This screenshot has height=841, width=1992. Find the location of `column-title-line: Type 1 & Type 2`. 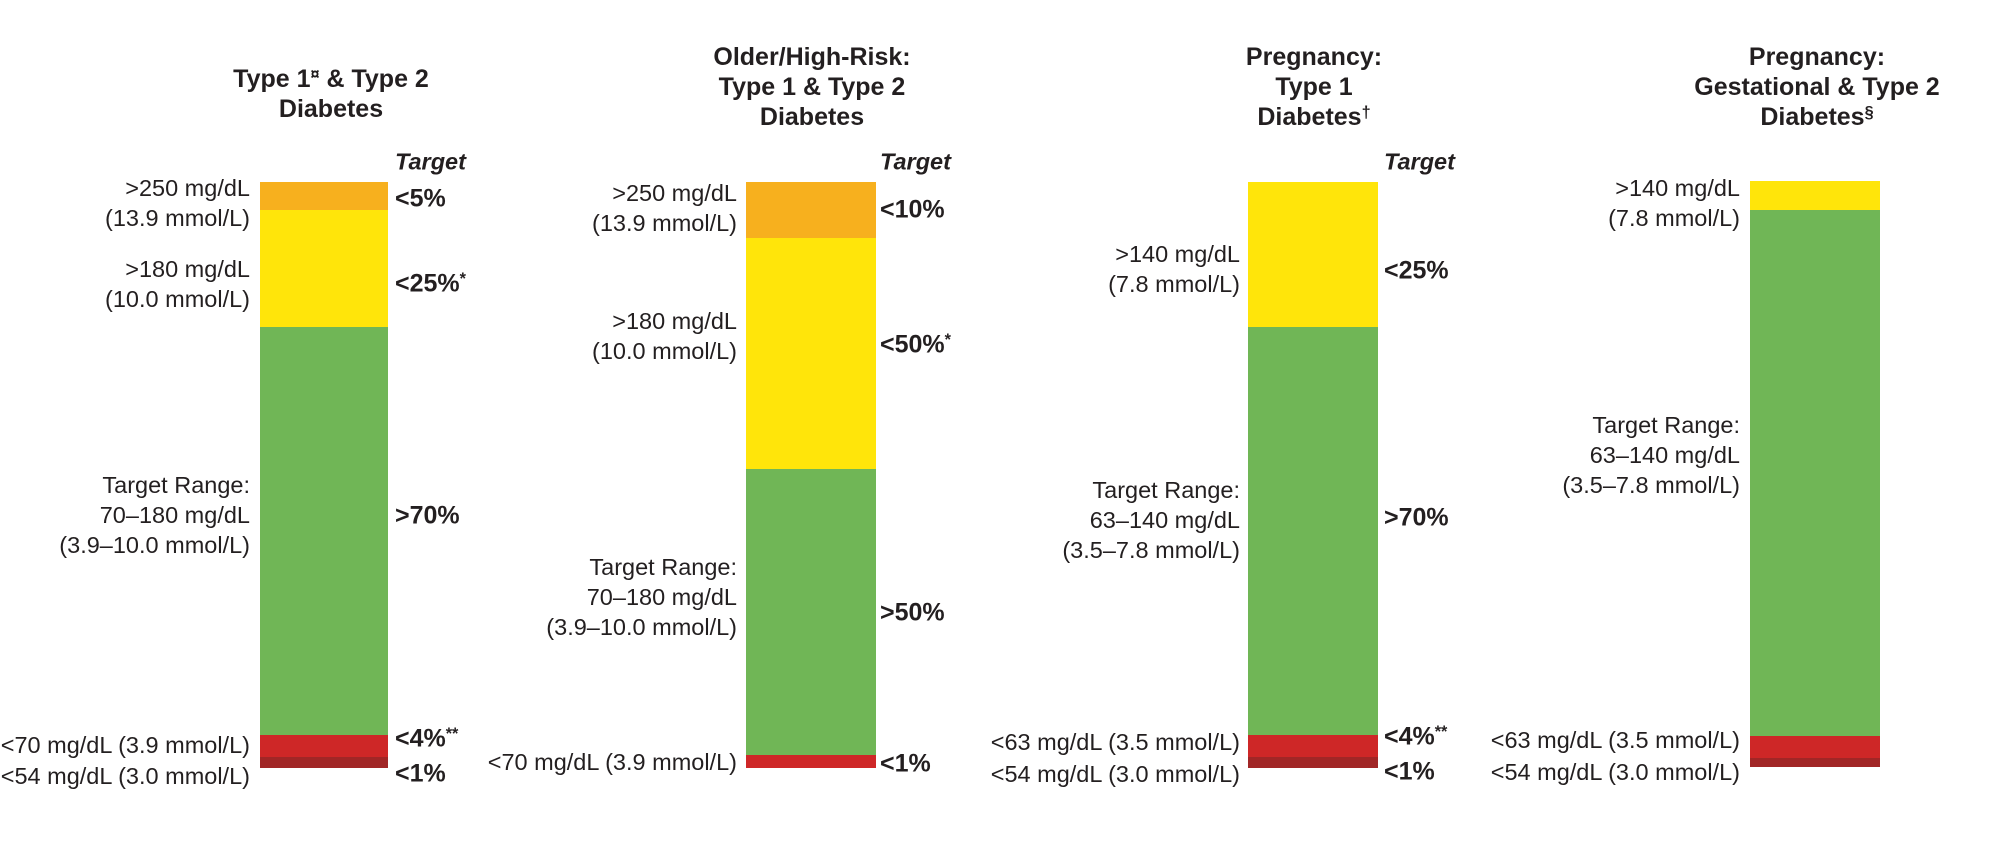

column-title-line: Type 1 & Type 2 is located at coordinates (811, 87).